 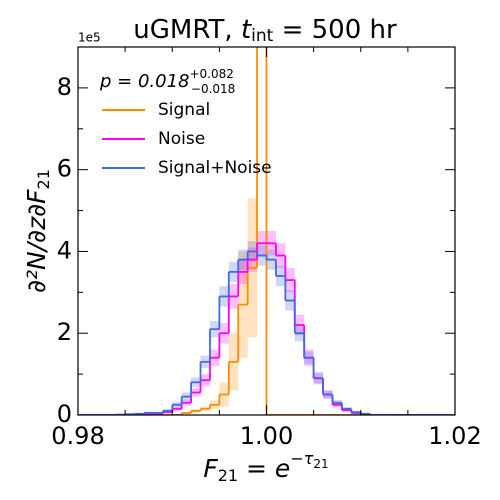 What do you see at coordinates (213, 89) in the screenshot?
I see `annotation-text: −0.018` at bounding box center [213, 89].